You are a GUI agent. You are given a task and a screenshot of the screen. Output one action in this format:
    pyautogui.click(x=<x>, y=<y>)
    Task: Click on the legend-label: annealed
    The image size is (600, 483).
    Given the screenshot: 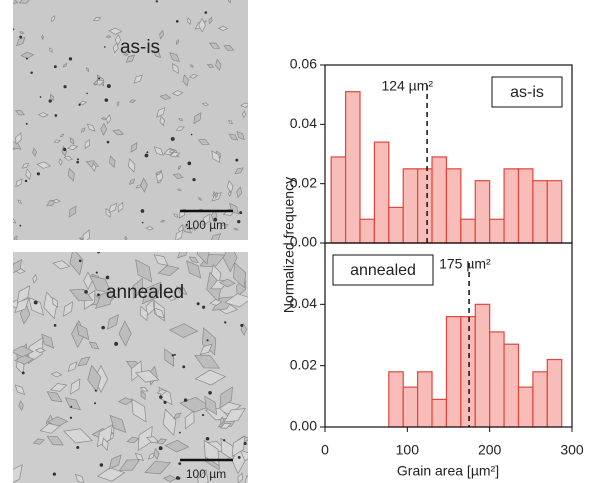 What is the action you would take?
    pyautogui.click(x=383, y=270)
    